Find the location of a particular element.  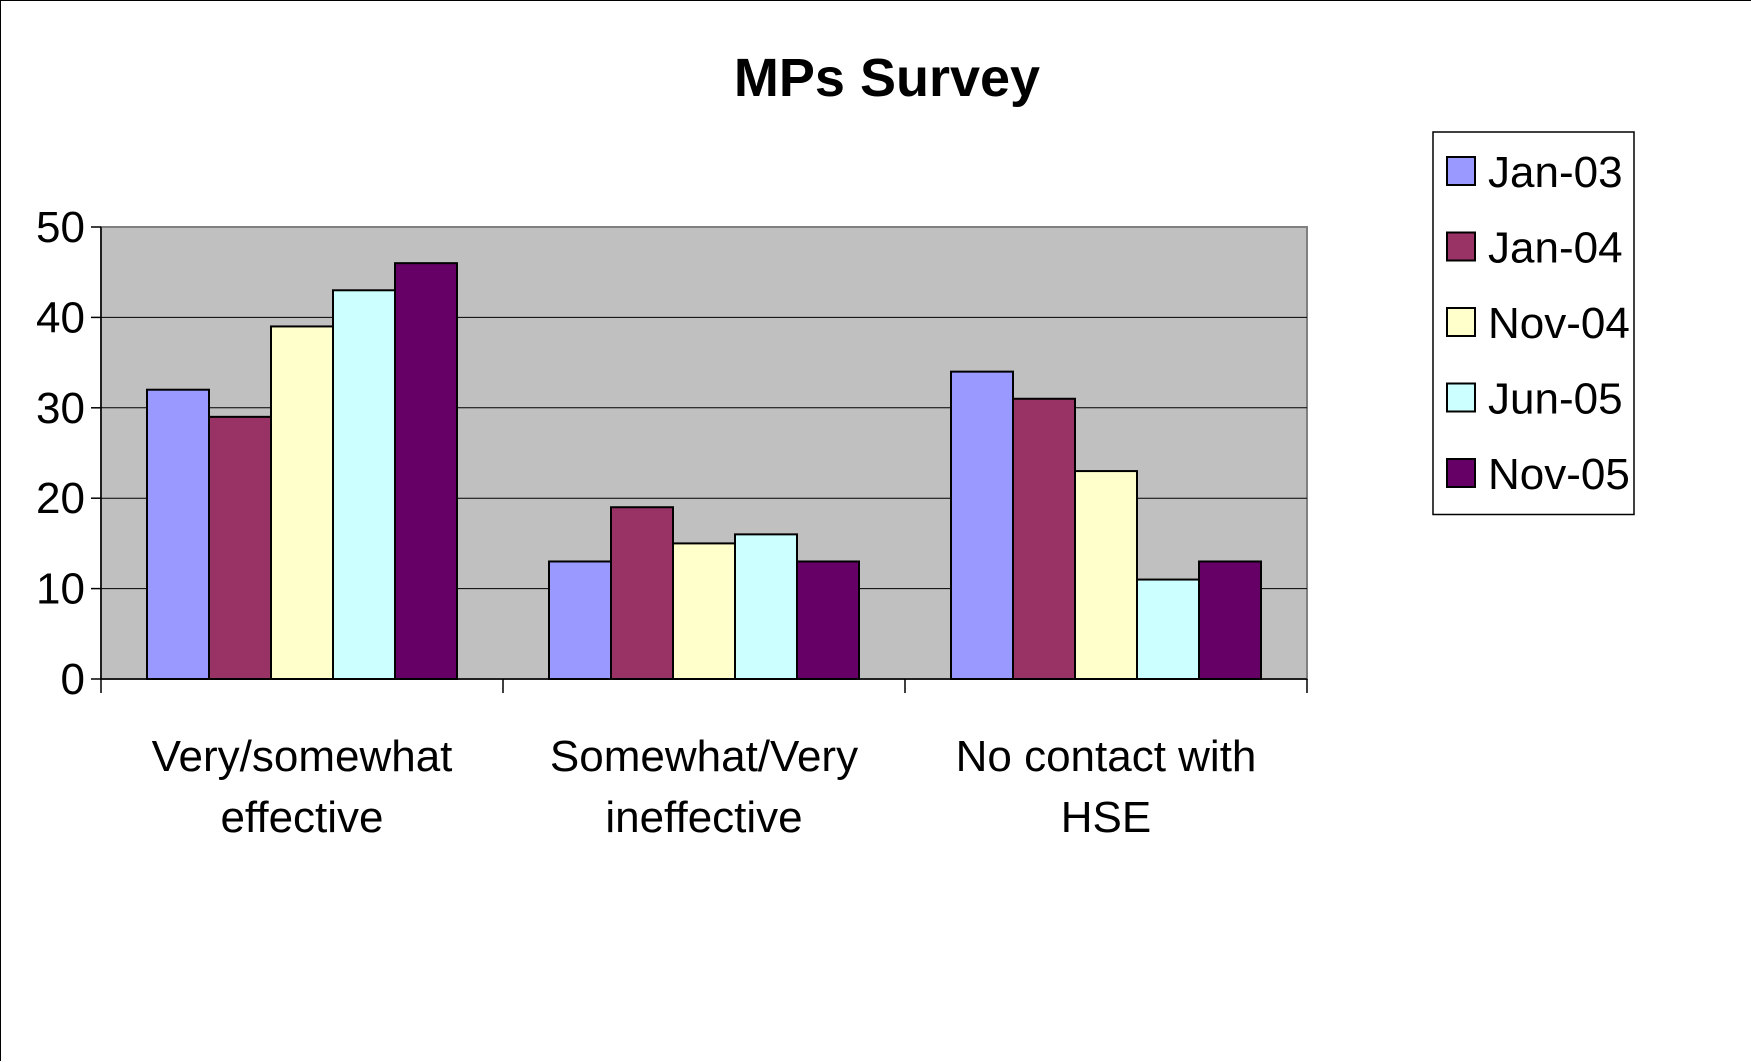

legend-label-jan-03: Jan-03 is located at coordinates (1555, 172).